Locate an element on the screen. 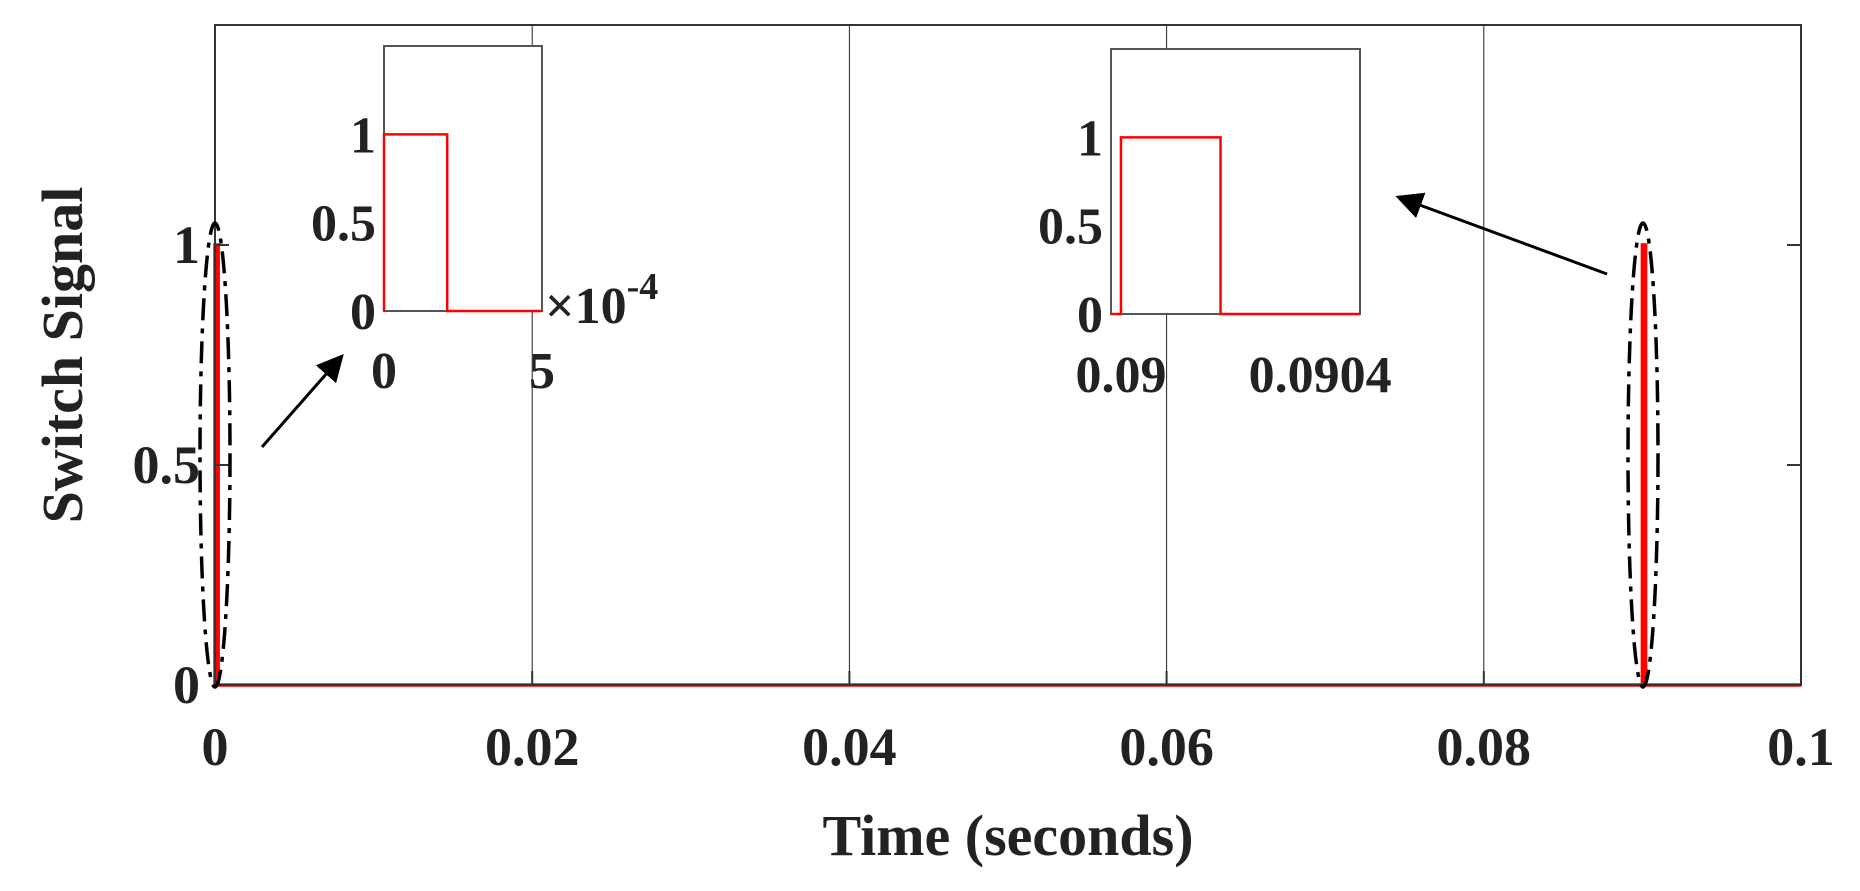 The image size is (1860, 891). highlight-ellipse-end is located at coordinates (1643, 455).